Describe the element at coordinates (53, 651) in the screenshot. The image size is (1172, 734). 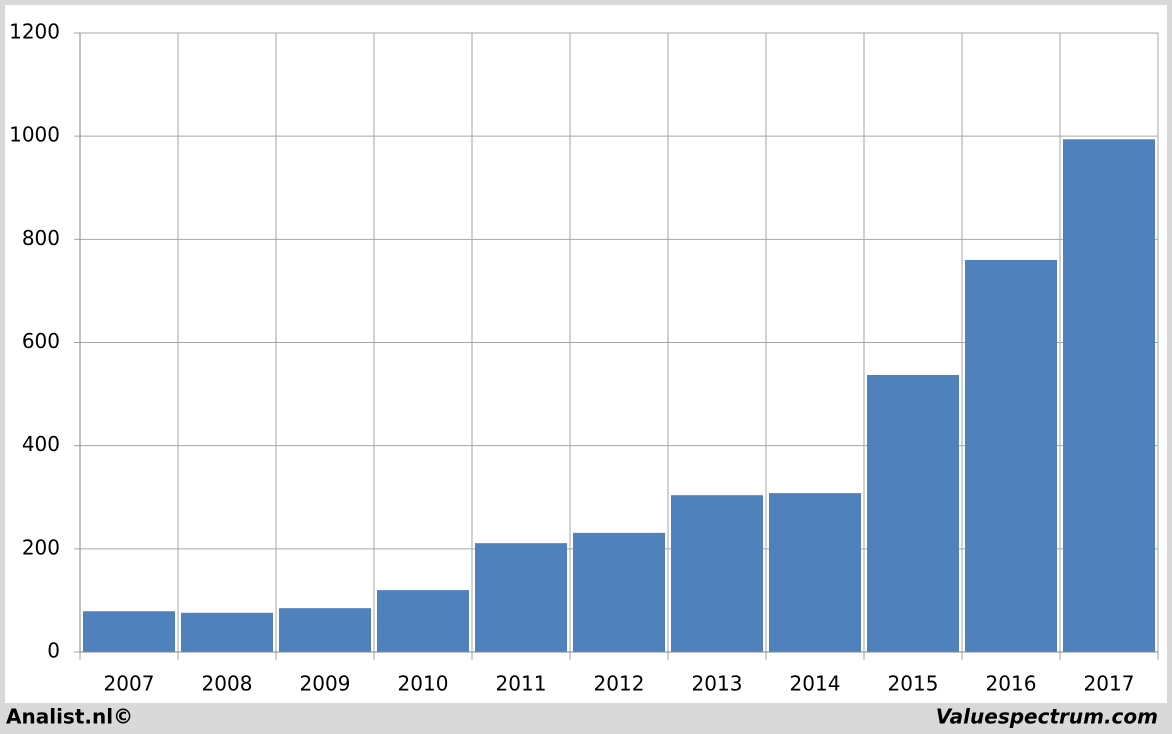
I see `y-tick-label: 0` at that location.